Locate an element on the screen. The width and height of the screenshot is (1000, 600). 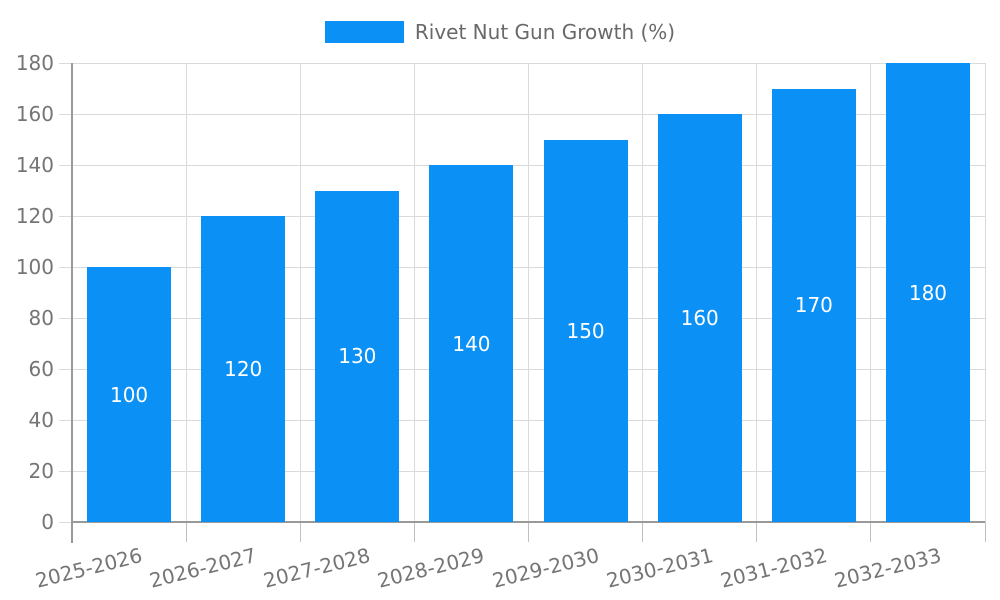
bar-2030-2031 is located at coordinates (699, 318).